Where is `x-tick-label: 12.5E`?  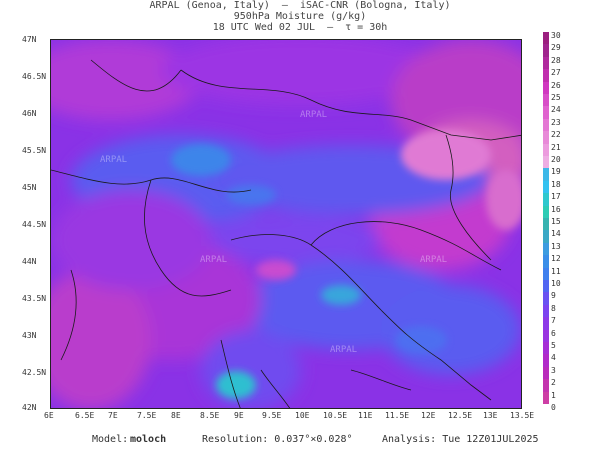 x-tick-label: 12.5E is located at coordinates (460, 415).